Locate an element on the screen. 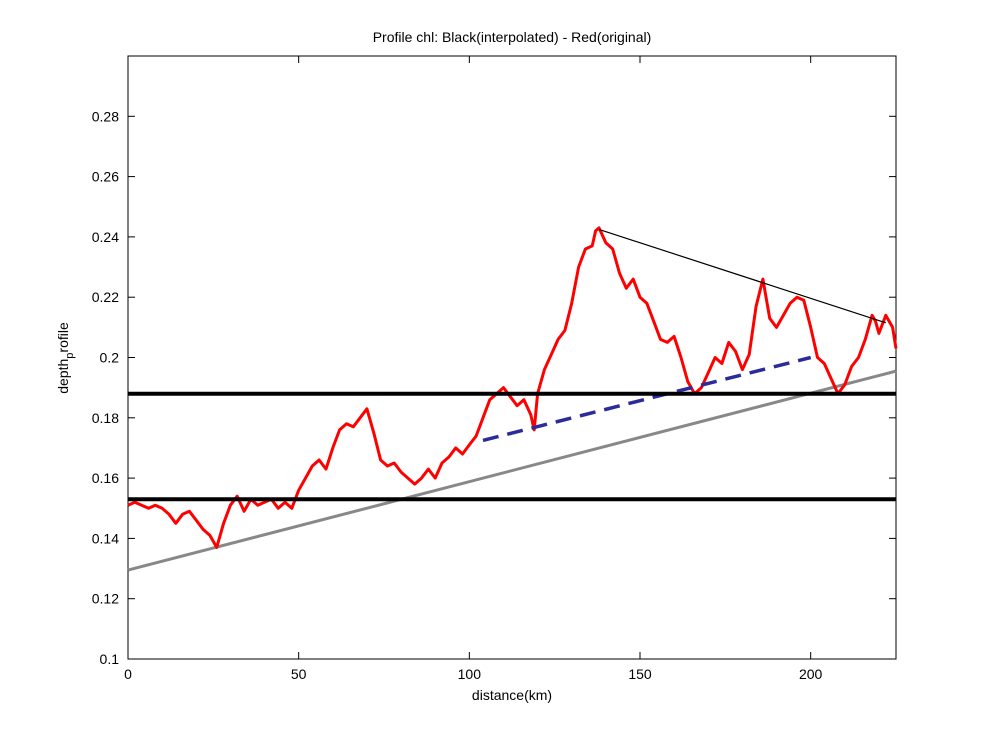 The image size is (990, 742). y-tick-label: 0.12 is located at coordinates (105, 599).